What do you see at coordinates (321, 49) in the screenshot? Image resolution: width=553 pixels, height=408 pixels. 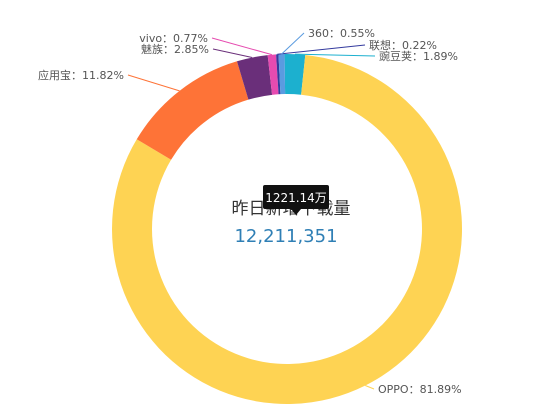 I see `leader-联想` at bounding box center [321, 49].